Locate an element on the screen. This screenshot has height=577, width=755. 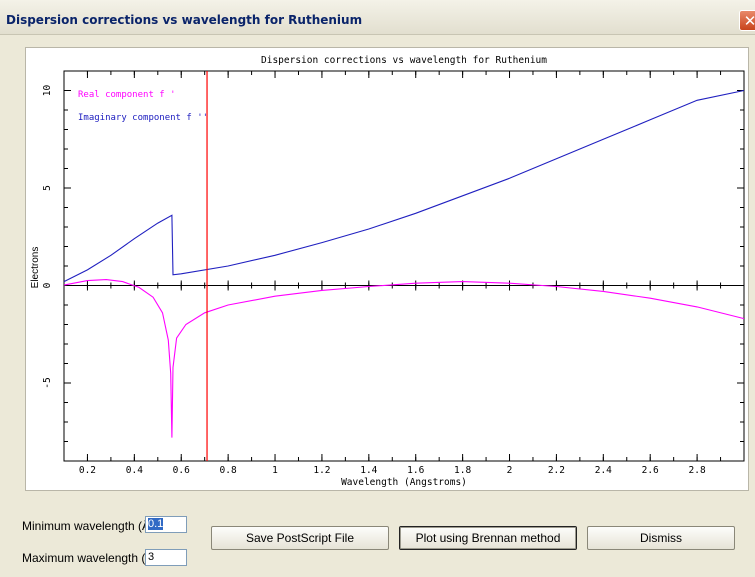
y-axis-label: Electrons is located at coordinates (35, 268).